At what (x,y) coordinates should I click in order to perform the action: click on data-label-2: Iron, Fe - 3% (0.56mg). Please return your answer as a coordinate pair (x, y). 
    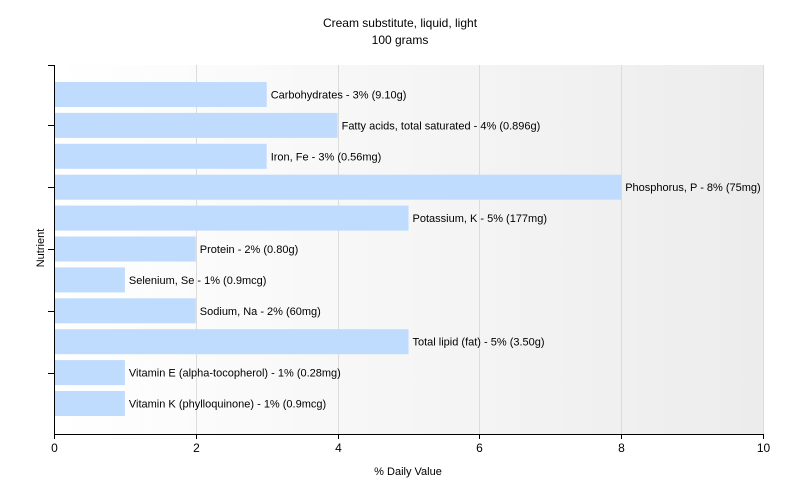
    Looking at the image, I should click on (326, 157).